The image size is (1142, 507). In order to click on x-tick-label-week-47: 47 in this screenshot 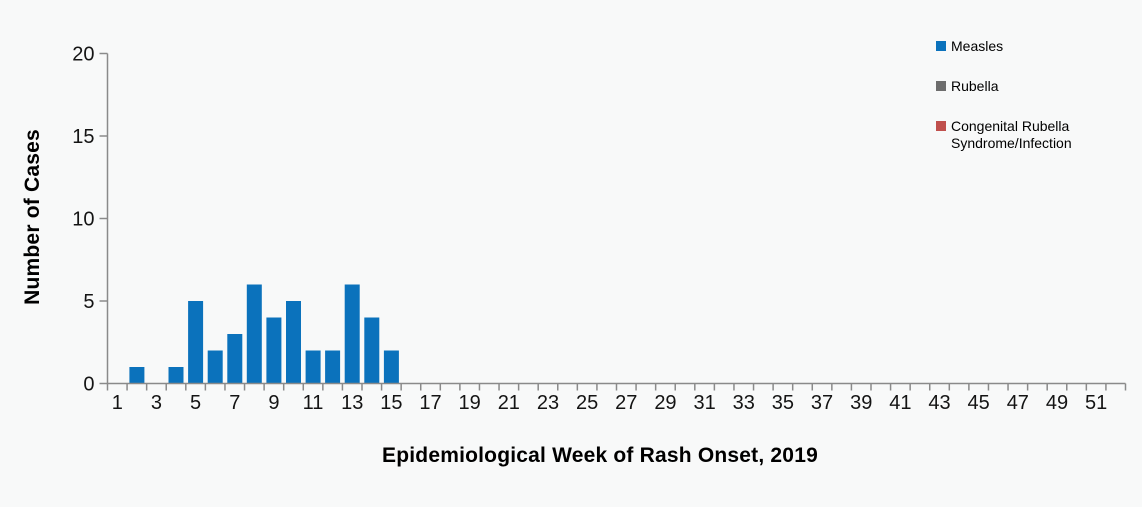, I will do `click(1018, 403)`.